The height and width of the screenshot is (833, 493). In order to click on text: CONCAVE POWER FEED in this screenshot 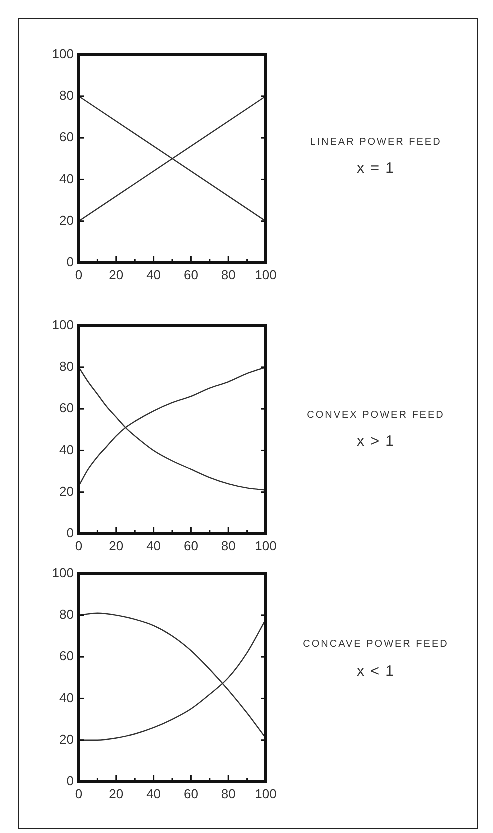, I will do `click(376, 644)`.